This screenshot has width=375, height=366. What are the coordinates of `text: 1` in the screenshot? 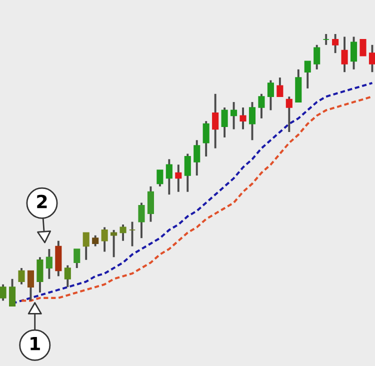 It's located at (35, 343).